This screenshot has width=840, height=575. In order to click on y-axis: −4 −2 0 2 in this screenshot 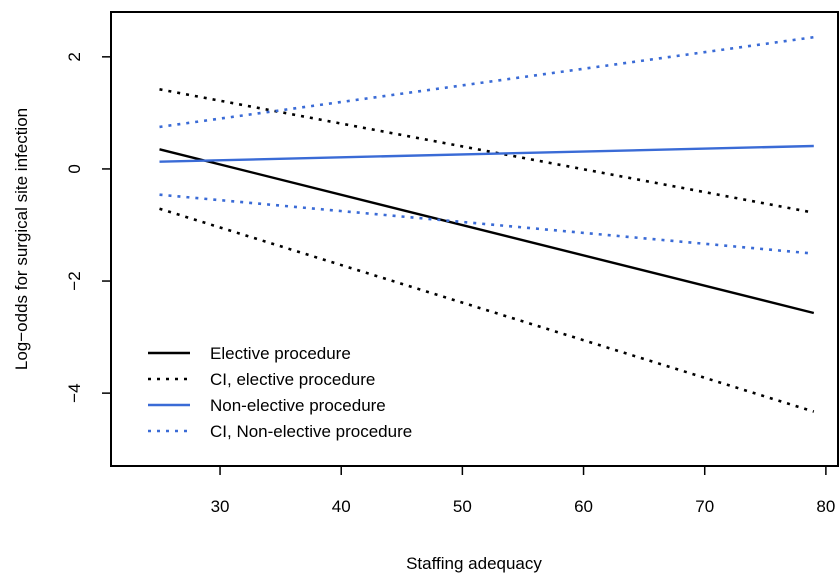, I will do `click(88, 227)`.